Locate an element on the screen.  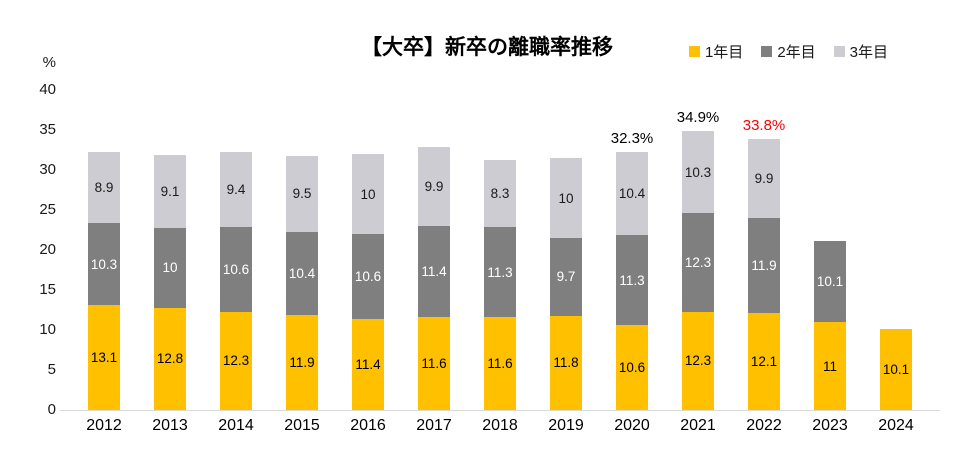
stacked-bar: 12.8 10 9.1 is located at coordinates (170, 282).